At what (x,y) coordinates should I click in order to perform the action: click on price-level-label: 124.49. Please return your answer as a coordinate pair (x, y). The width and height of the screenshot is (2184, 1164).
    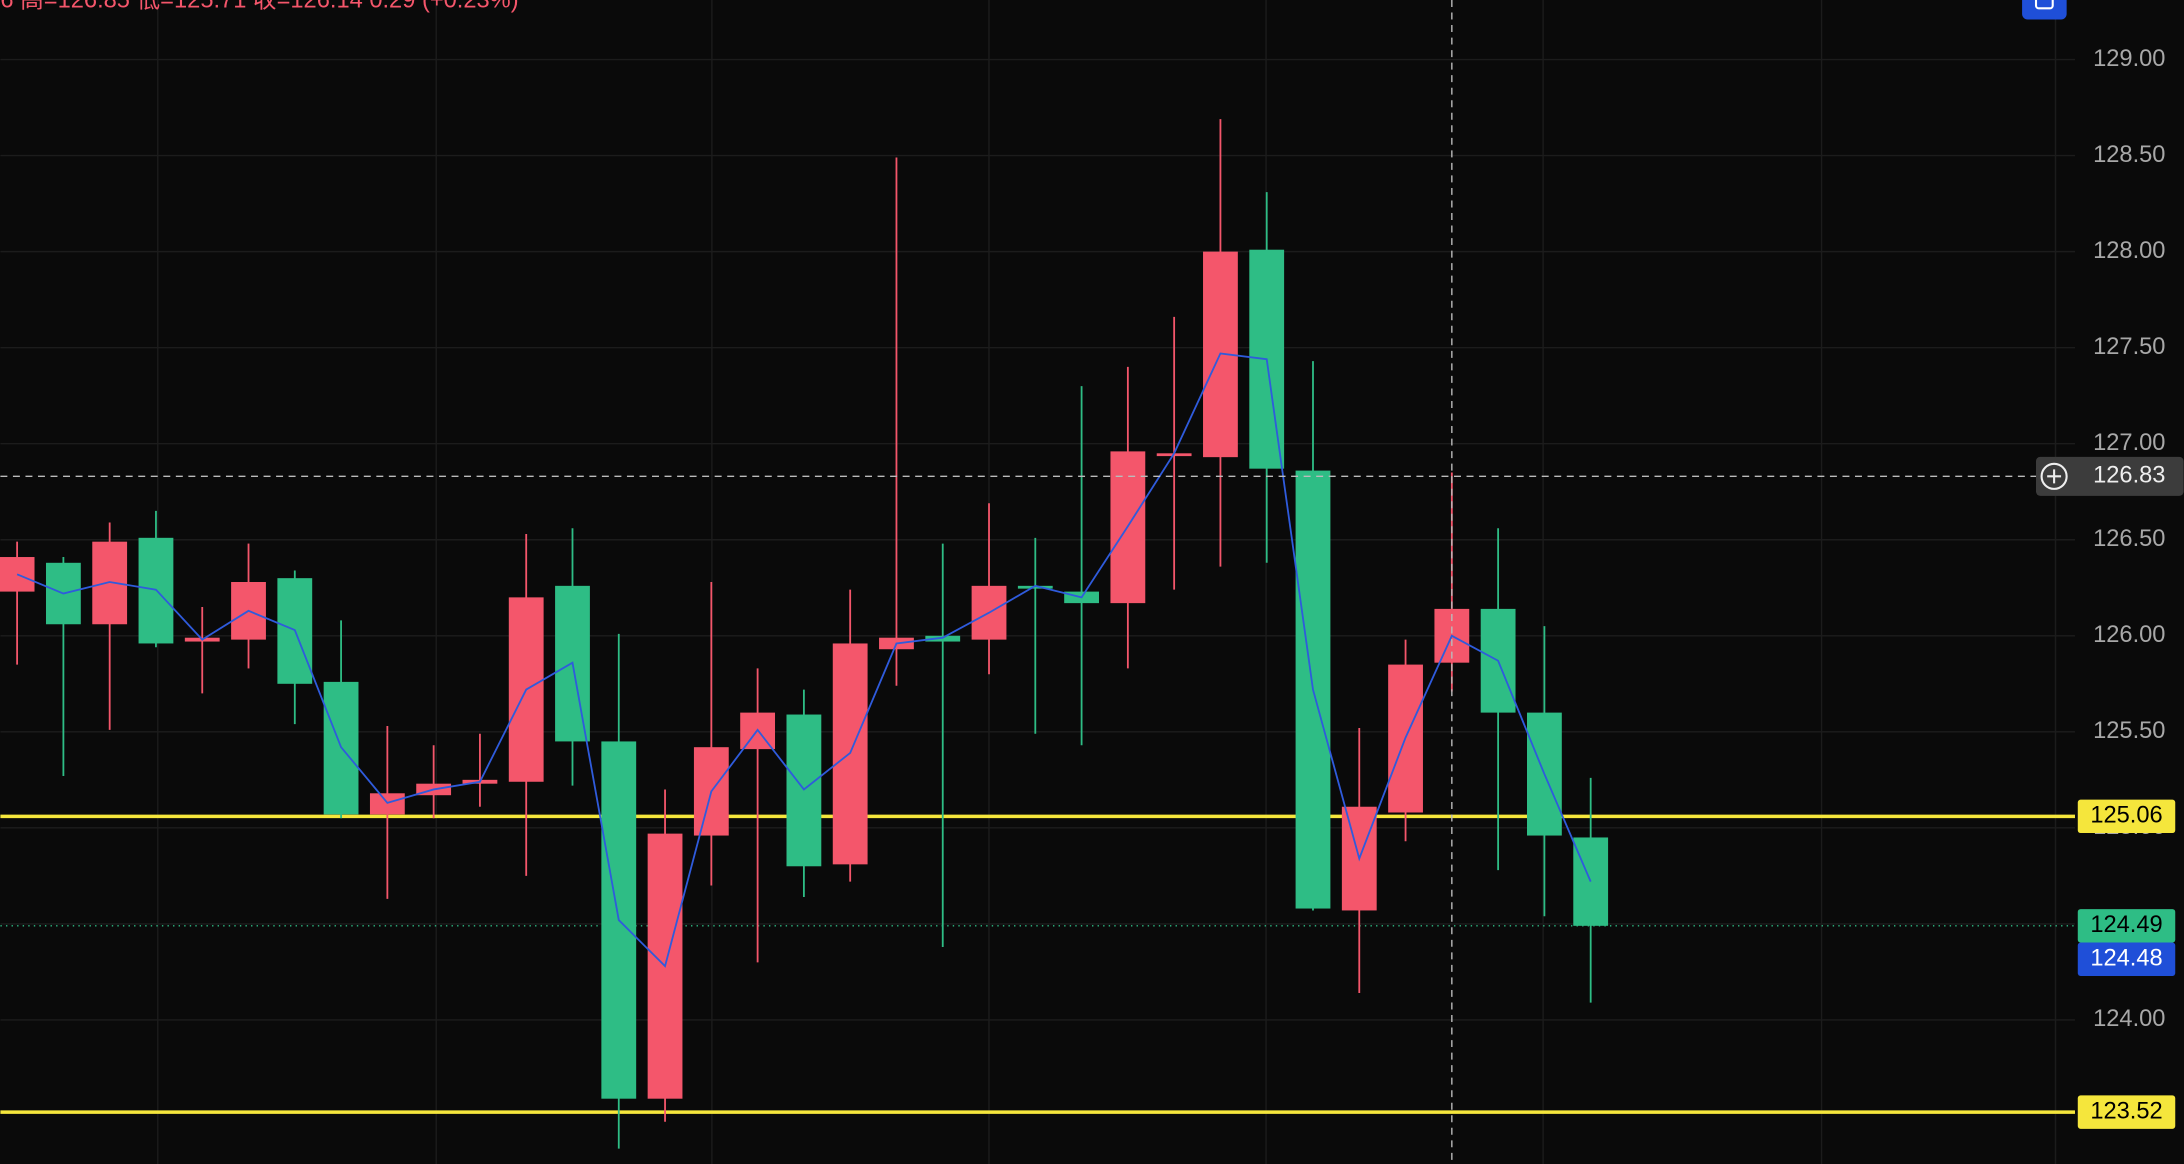
    Looking at the image, I should click on (2126, 925).